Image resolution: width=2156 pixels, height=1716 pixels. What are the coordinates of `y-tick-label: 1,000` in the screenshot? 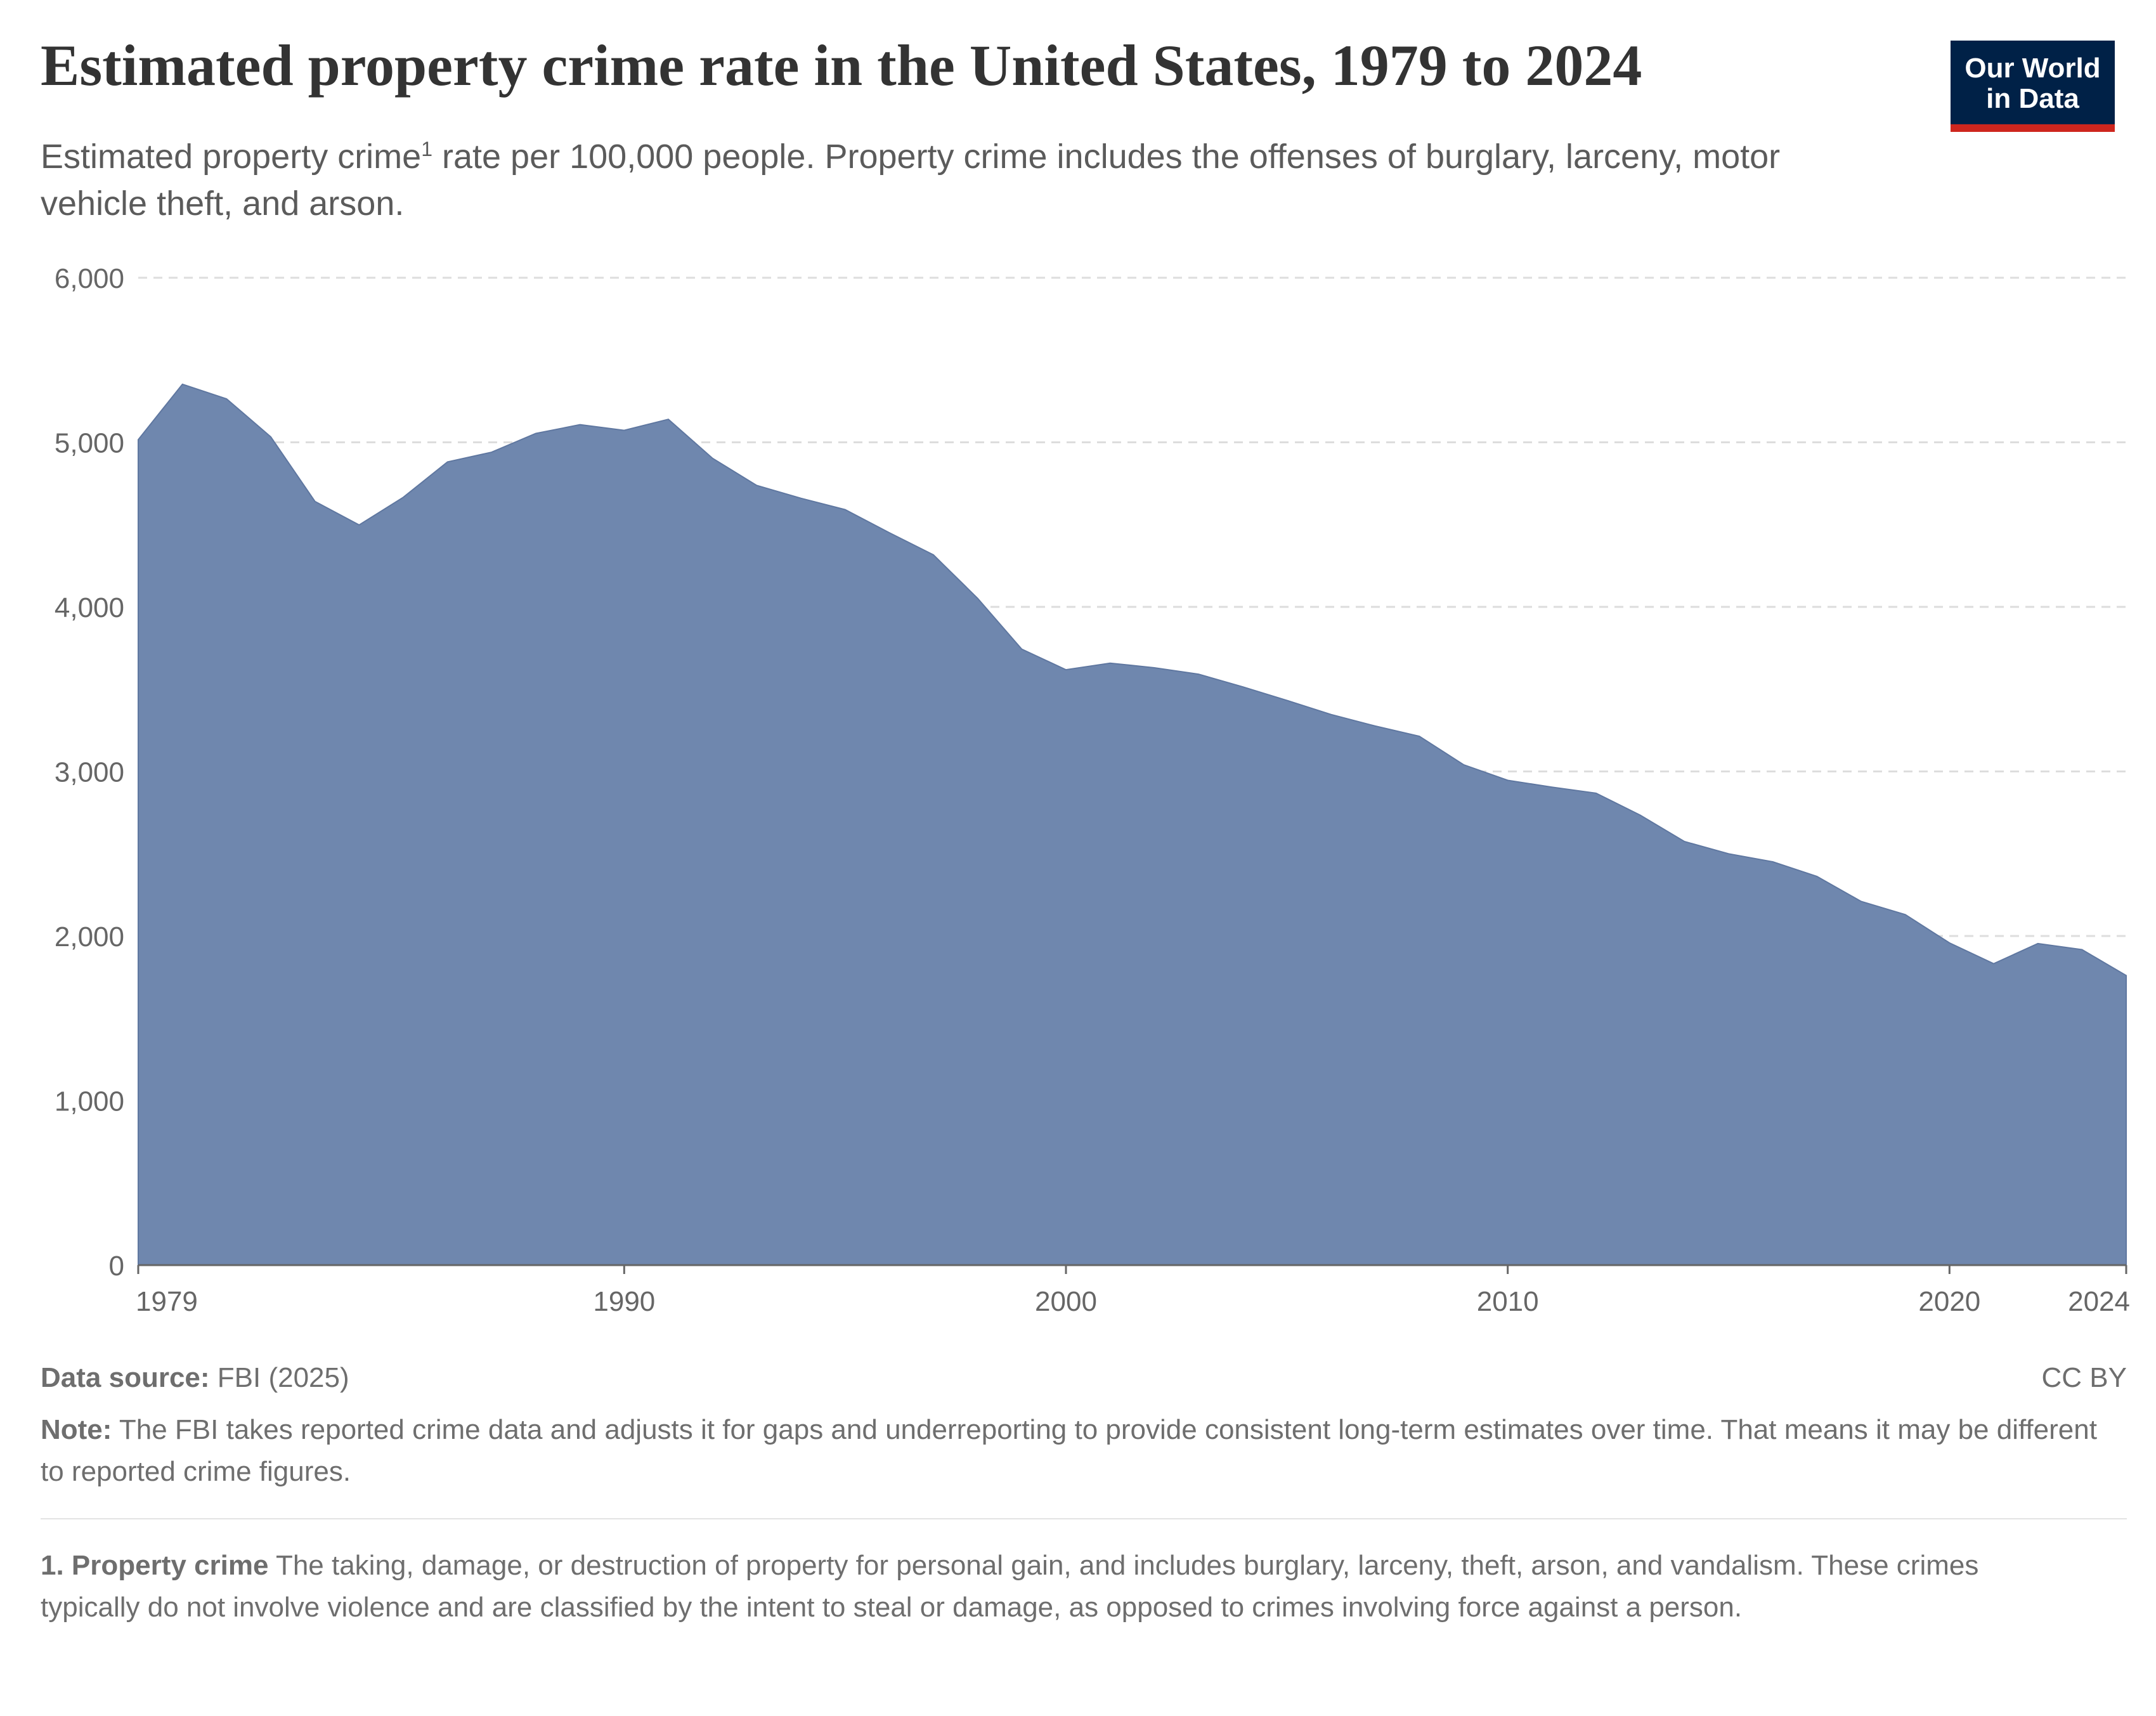 It's located at (89, 1101).